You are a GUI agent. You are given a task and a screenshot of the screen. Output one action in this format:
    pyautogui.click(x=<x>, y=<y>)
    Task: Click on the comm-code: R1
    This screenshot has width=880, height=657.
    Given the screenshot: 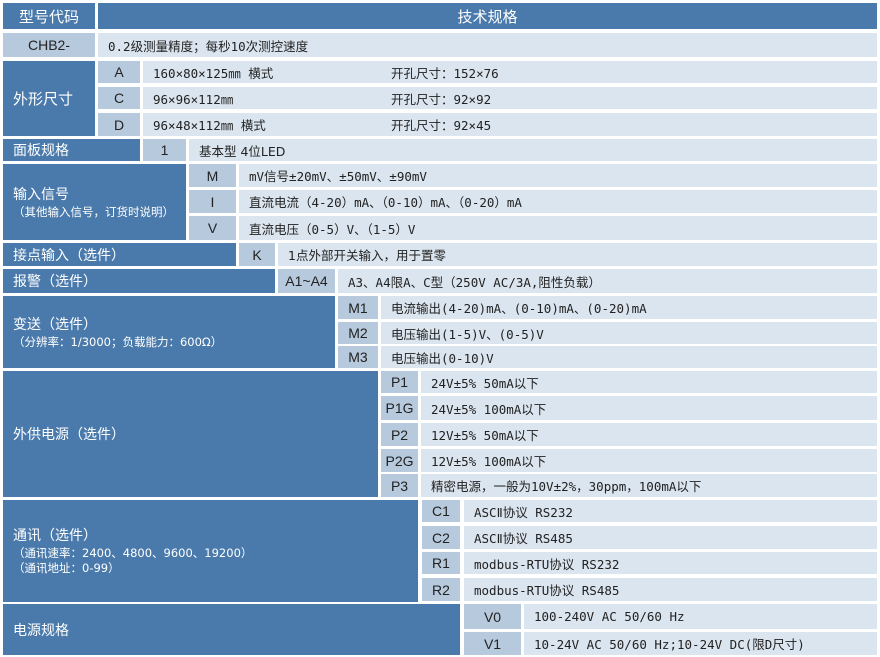 What is the action you would take?
    pyautogui.click(x=441, y=563)
    